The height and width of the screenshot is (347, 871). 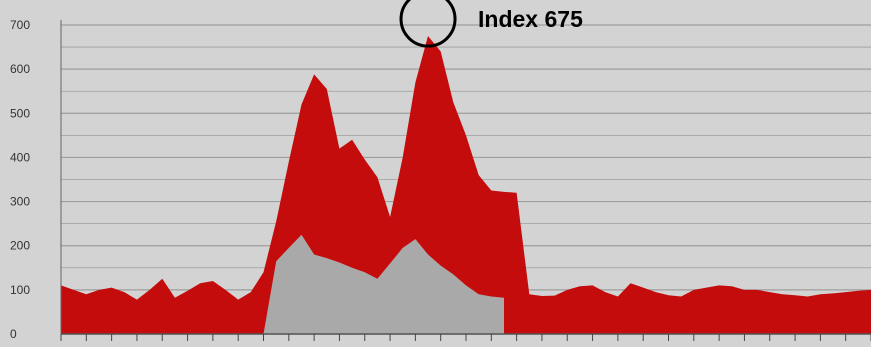 What do you see at coordinates (20, 69) in the screenshot?
I see `y-tick-label: 600` at bounding box center [20, 69].